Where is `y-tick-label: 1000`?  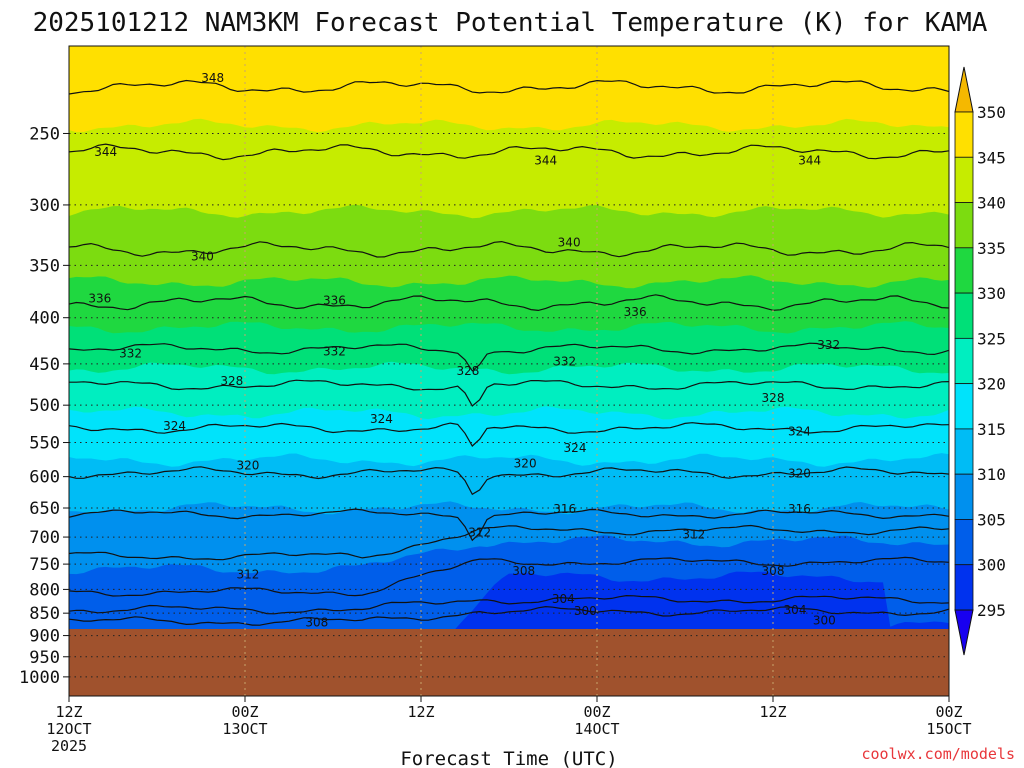 y-tick-label: 1000 is located at coordinates (39, 678).